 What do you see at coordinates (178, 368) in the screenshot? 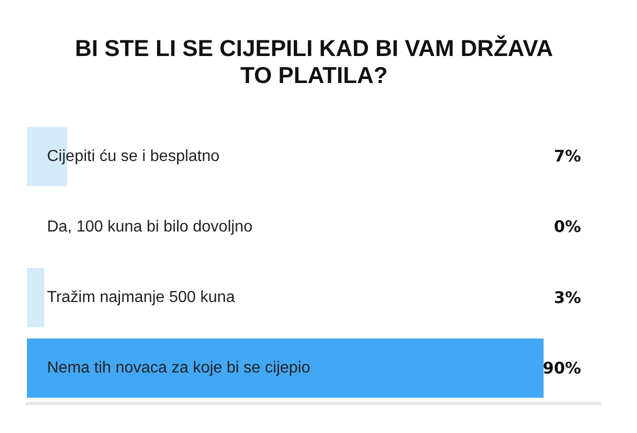
I see `y-tick-label: Nema tih novaca za koje bi se cijepio` at bounding box center [178, 368].